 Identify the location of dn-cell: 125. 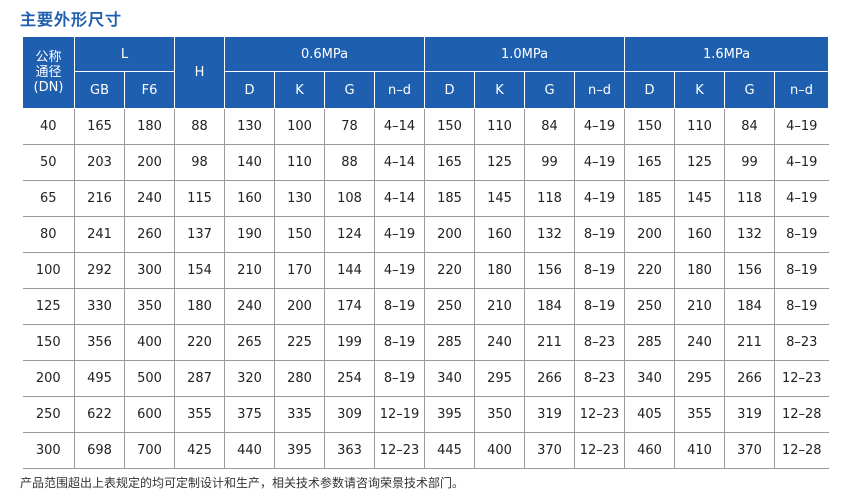
(48, 306).